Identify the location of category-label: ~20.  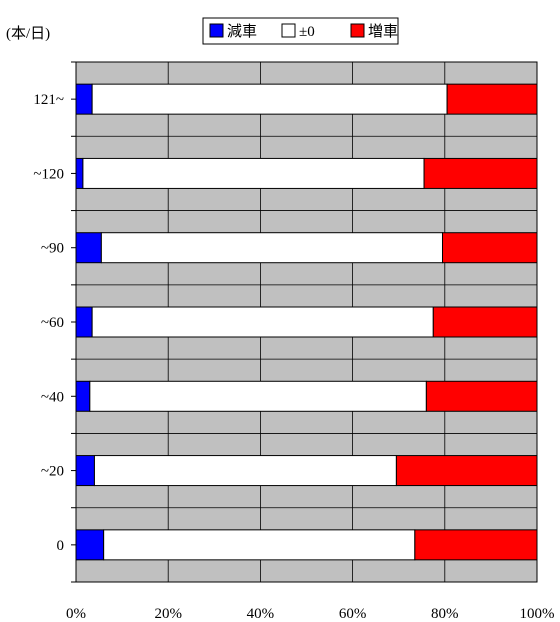
(52, 472).